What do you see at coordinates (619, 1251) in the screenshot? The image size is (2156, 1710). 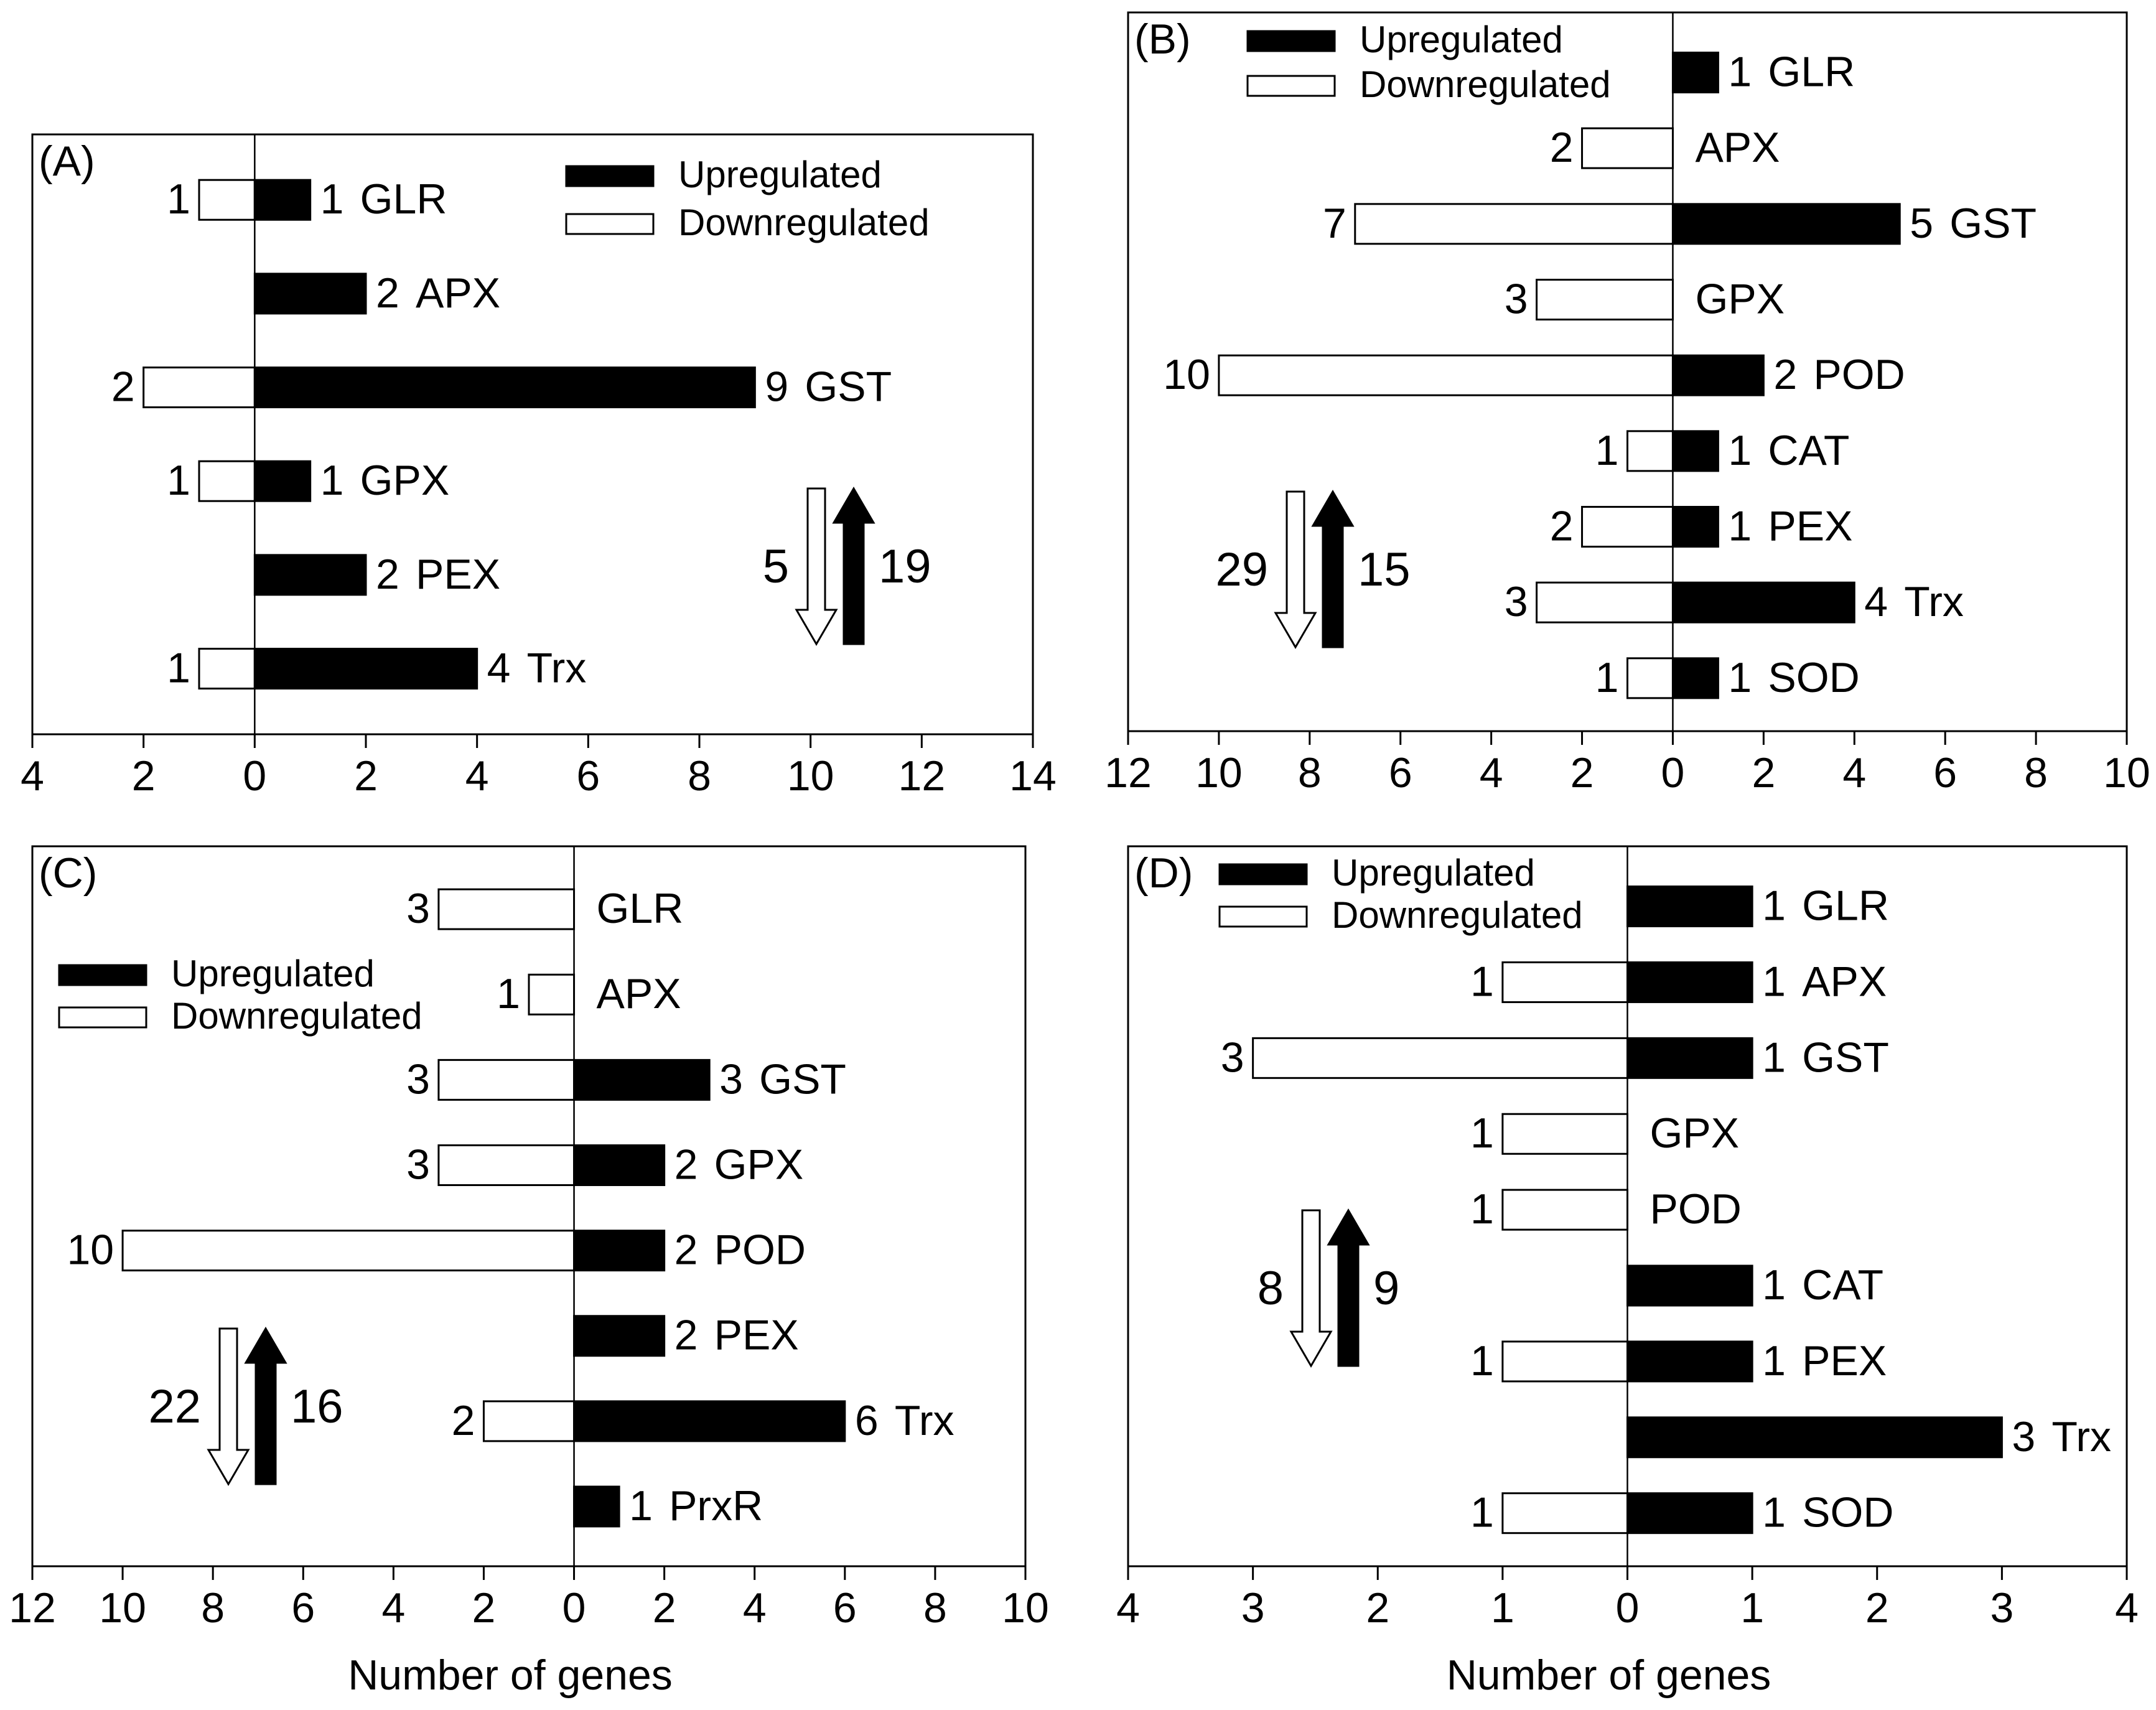 I see `bar-up-pod` at bounding box center [619, 1251].